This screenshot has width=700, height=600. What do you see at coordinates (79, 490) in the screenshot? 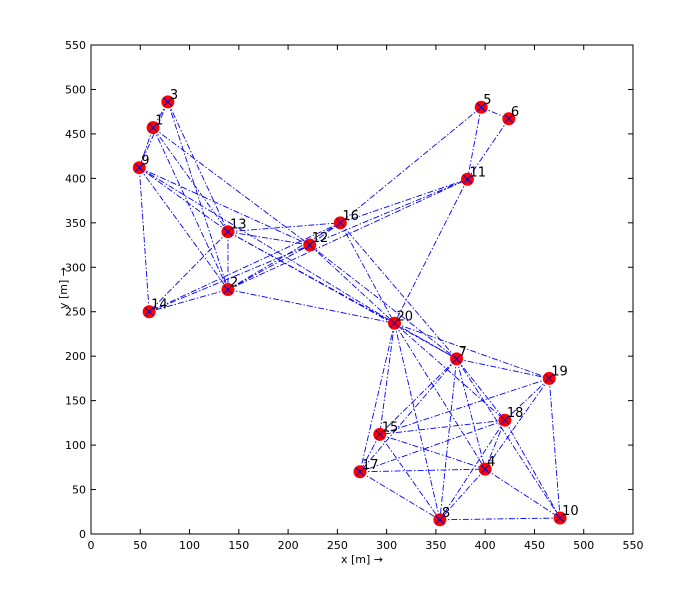
I see `y-tick-label-50: 50` at bounding box center [79, 490].